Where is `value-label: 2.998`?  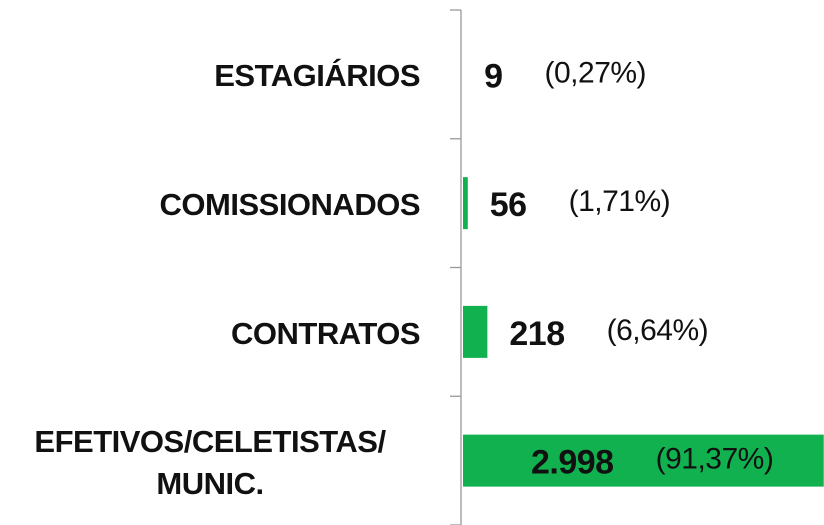 value-label: 2.998 is located at coordinates (572, 463).